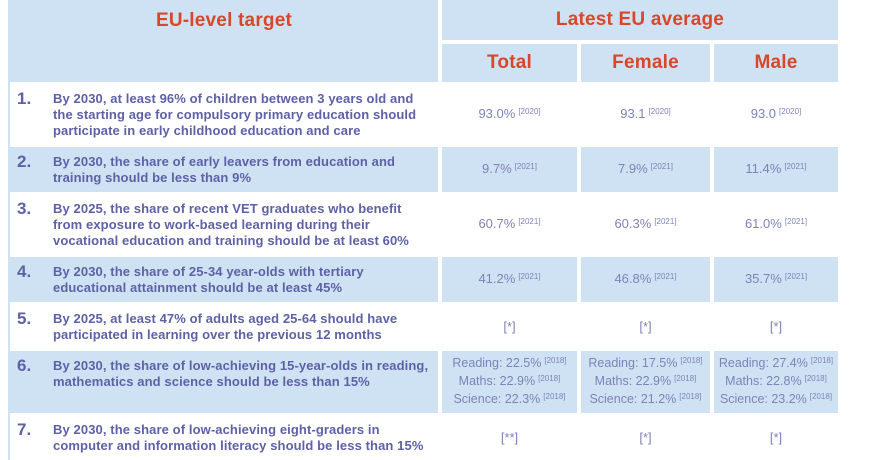  I want to click on value-cell-total: 93.0% [2020], so click(509, 114).